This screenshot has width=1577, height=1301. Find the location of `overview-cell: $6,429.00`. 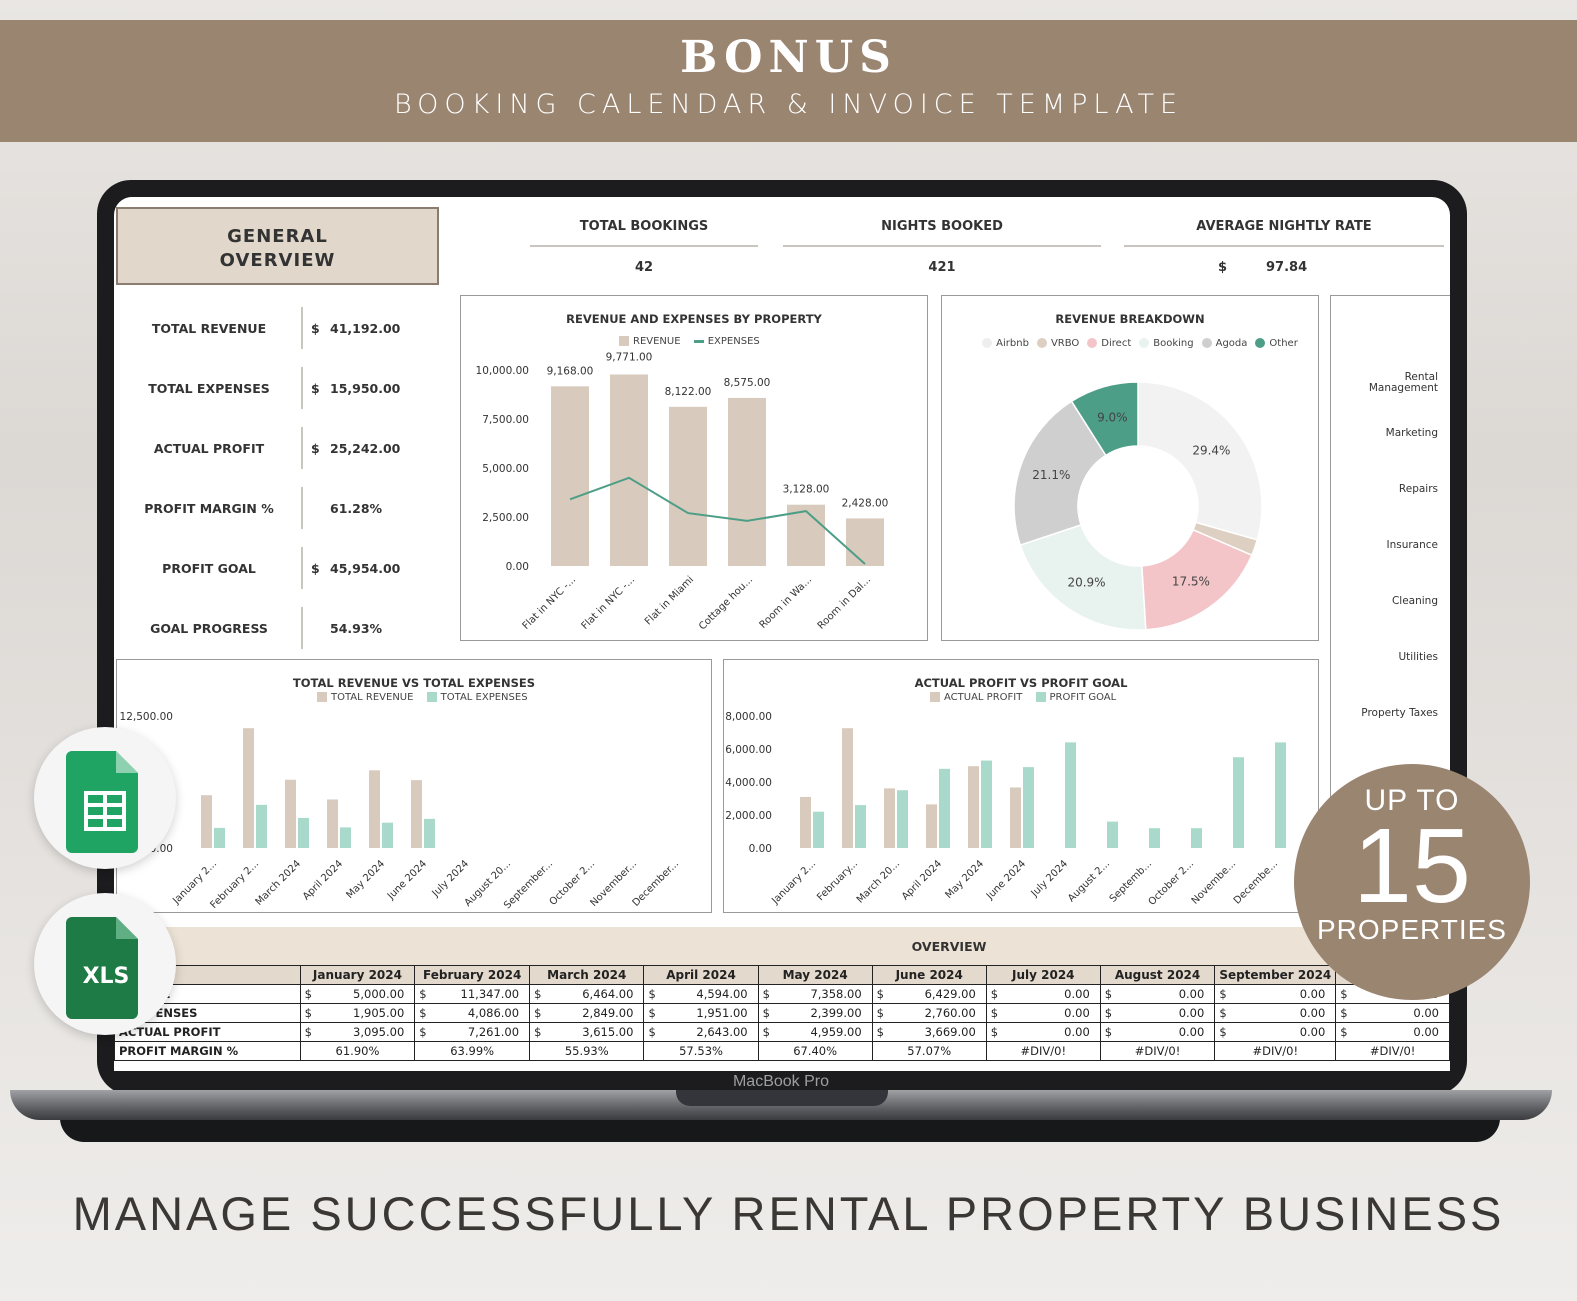

overview-cell: $6,429.00 is located at coordinates (929, 994).